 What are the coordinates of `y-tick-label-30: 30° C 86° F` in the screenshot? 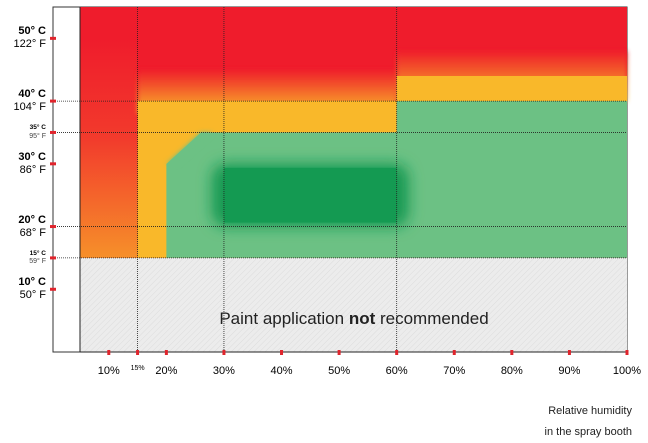 It's located at (23, 163).